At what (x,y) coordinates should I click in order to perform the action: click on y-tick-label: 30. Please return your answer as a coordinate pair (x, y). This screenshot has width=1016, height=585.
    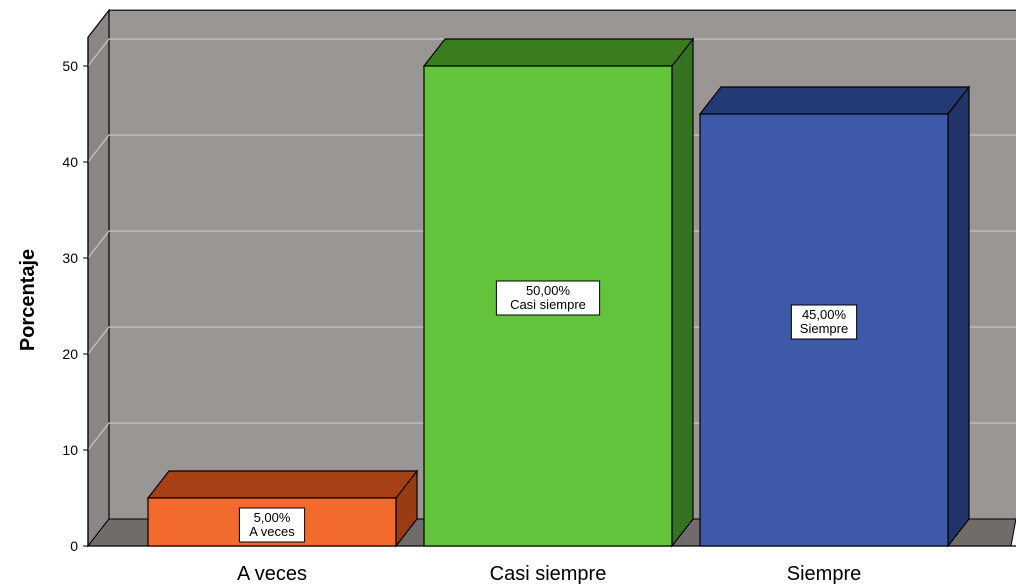
    Looking at the image, I should click on (70, 258).